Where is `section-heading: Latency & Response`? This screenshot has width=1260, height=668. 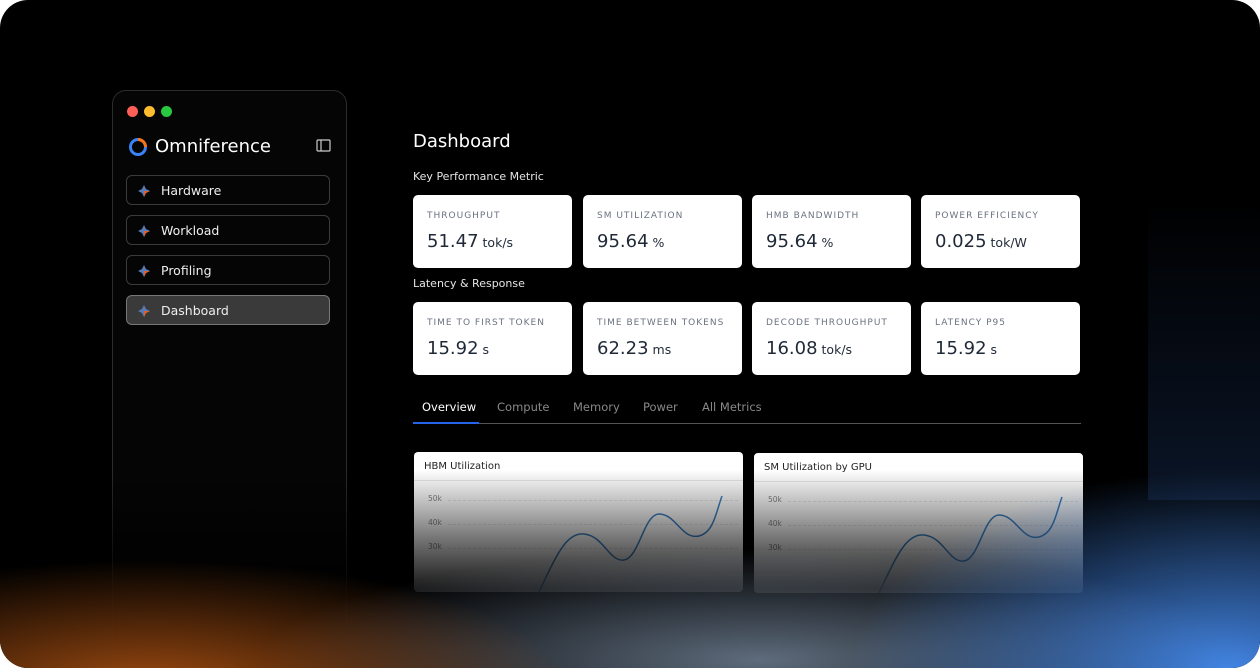
section-heading: Latency & Response is located at coordinates (469, 283).